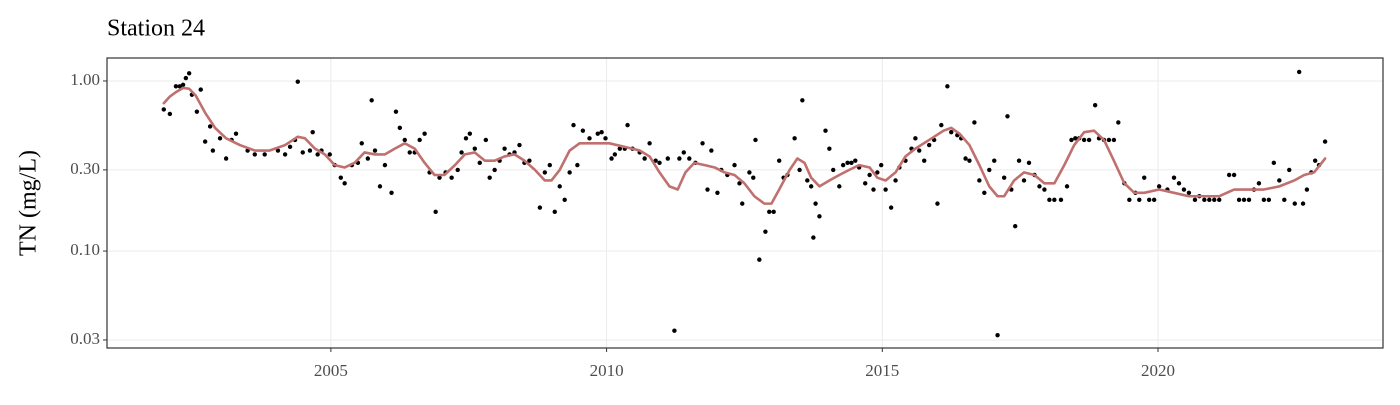 The width and height of the screenshot is (1400, 405). I want to click on y-tick-label: 1.00, so click(85, 79).